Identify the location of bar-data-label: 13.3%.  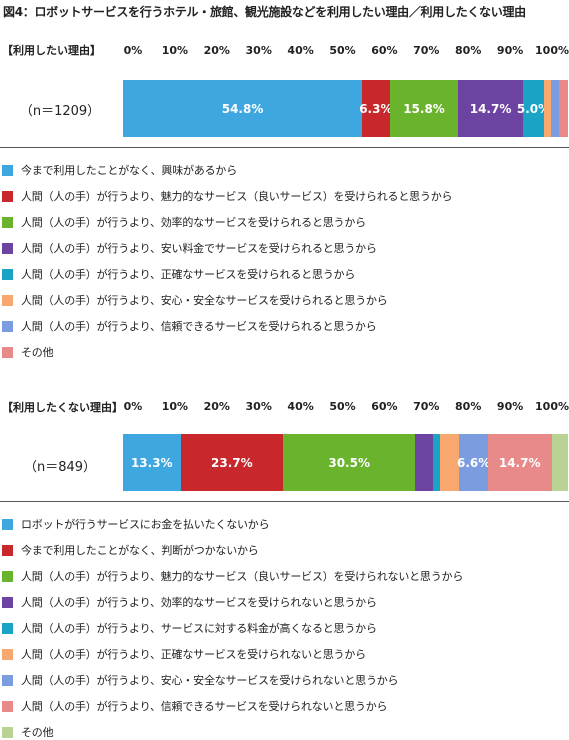
(151, 462).